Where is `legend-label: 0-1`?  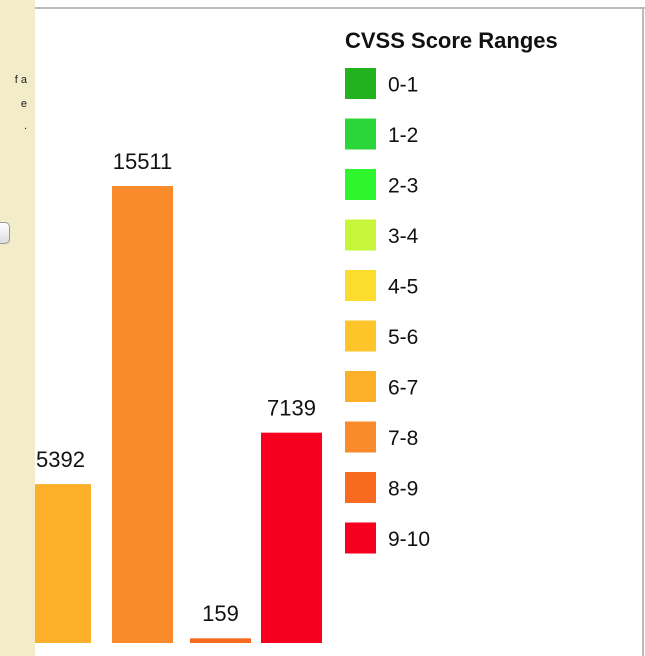 legend-label: 0-1 is located at coordinates (403, 85).